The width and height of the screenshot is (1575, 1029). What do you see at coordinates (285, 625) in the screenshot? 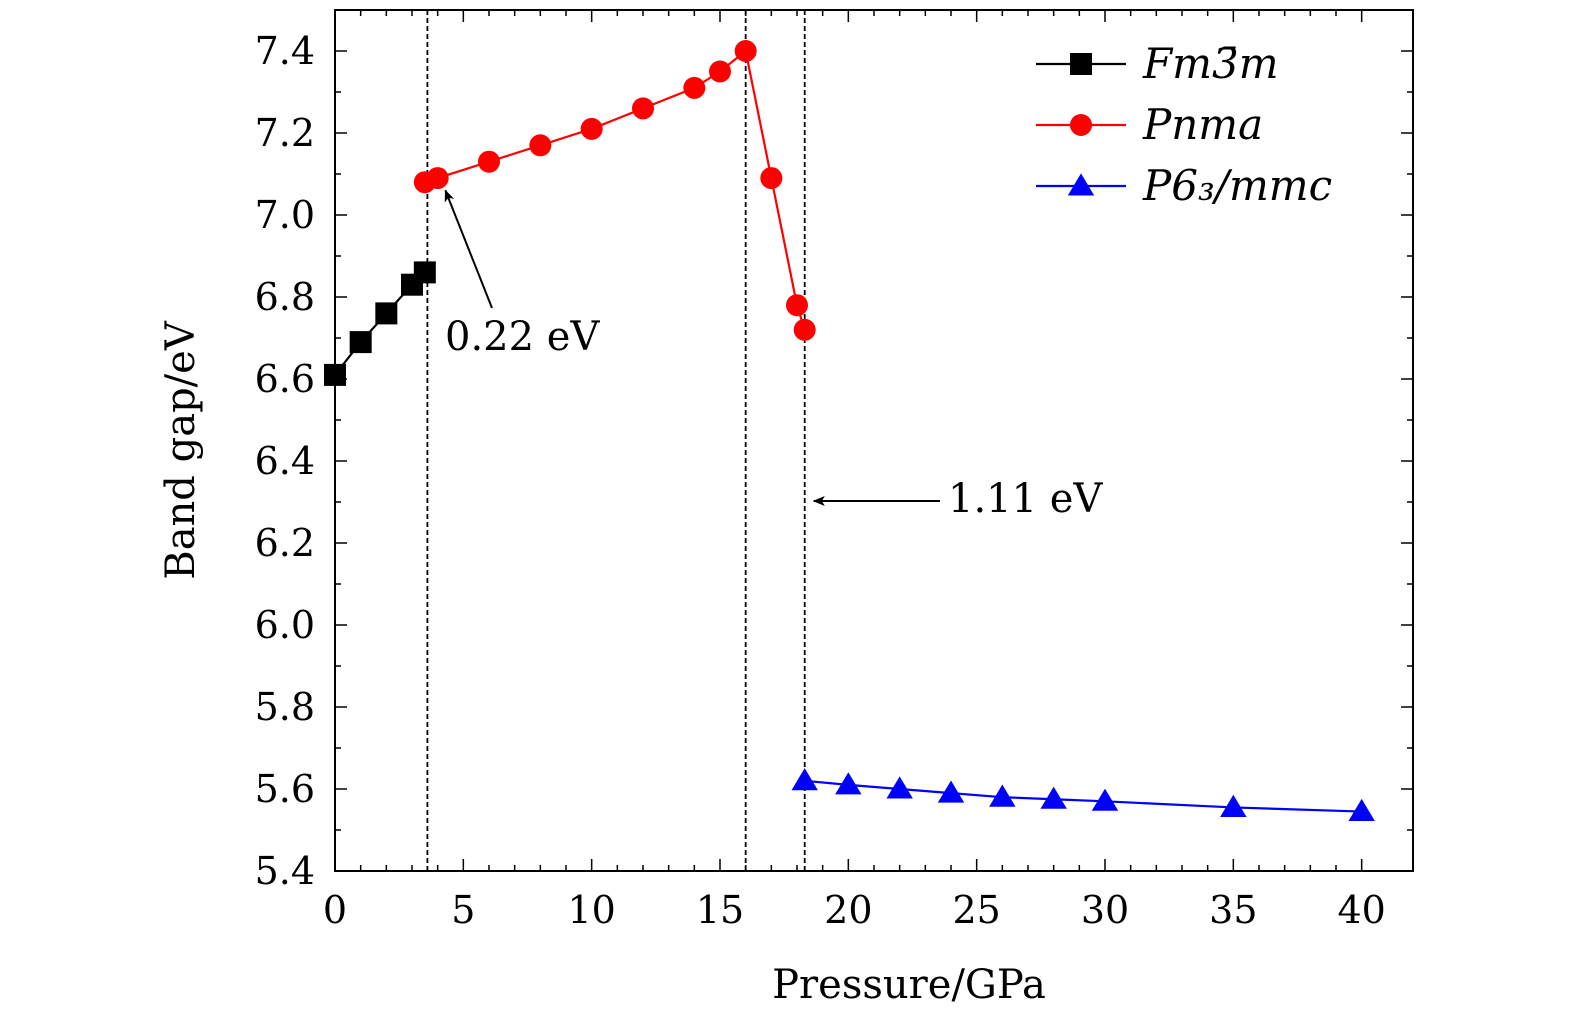
I see `y-tick-label: 6.0` at bounding box center [285, 625].